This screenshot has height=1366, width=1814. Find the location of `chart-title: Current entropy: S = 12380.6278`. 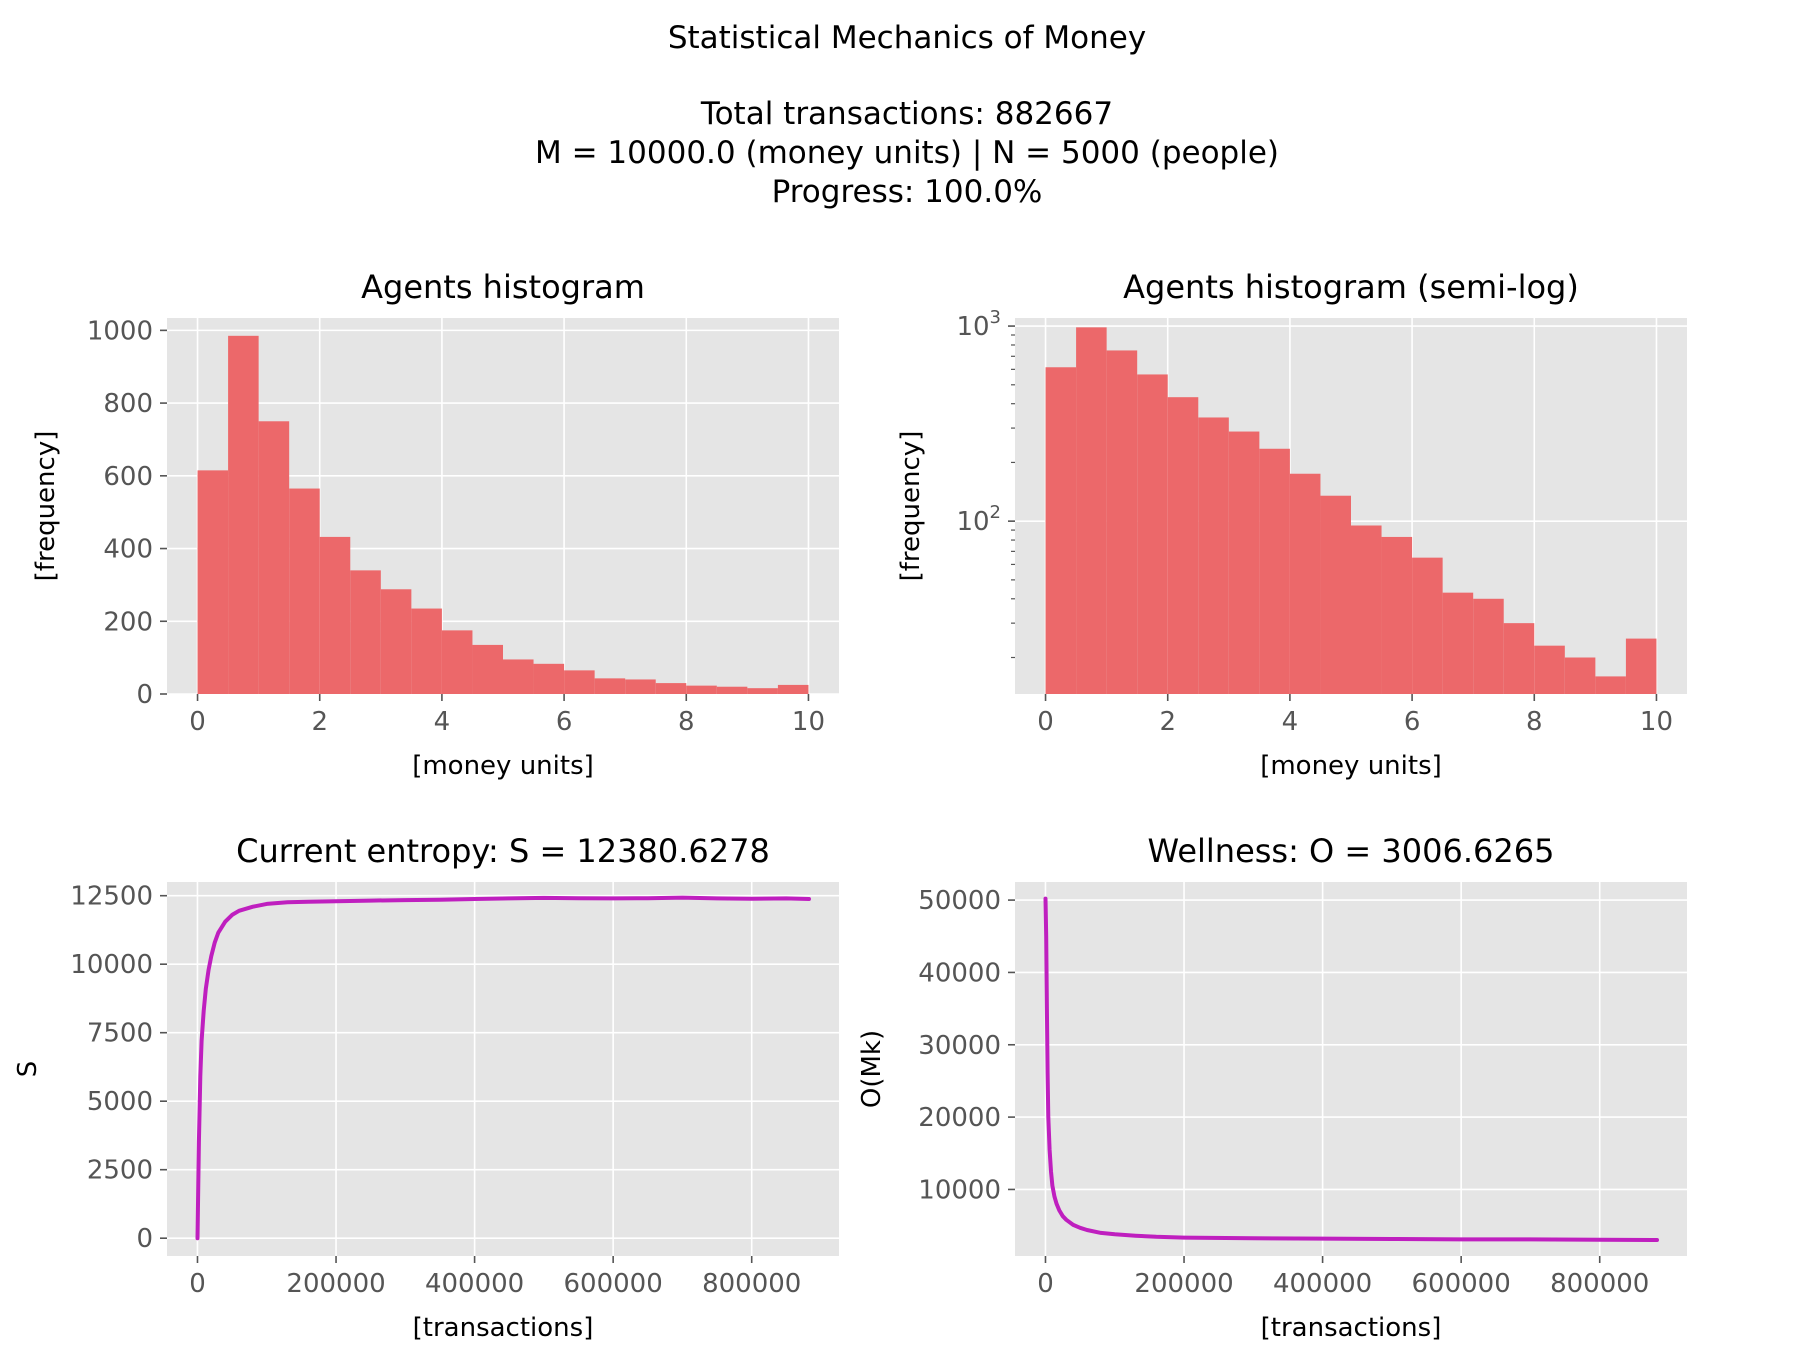

chart-title: Current entropy: S = 12380.6278 is located at coordinates (503, 851).